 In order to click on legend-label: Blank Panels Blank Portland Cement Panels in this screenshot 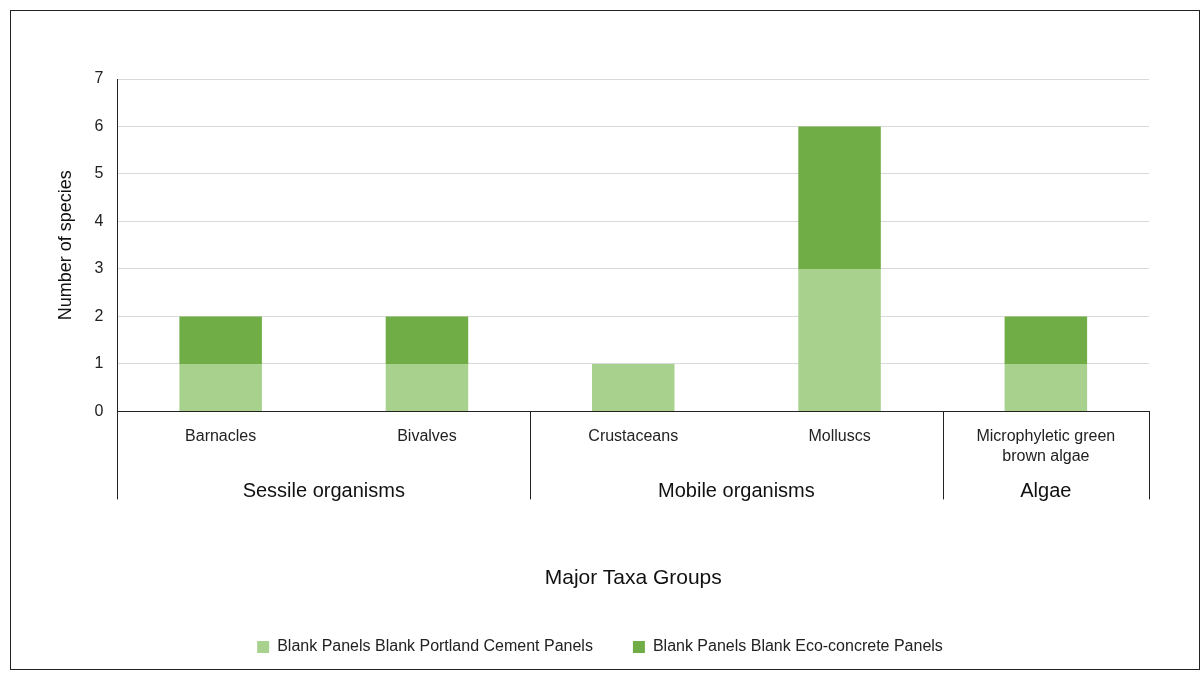, I will do `click(435, 646)`.